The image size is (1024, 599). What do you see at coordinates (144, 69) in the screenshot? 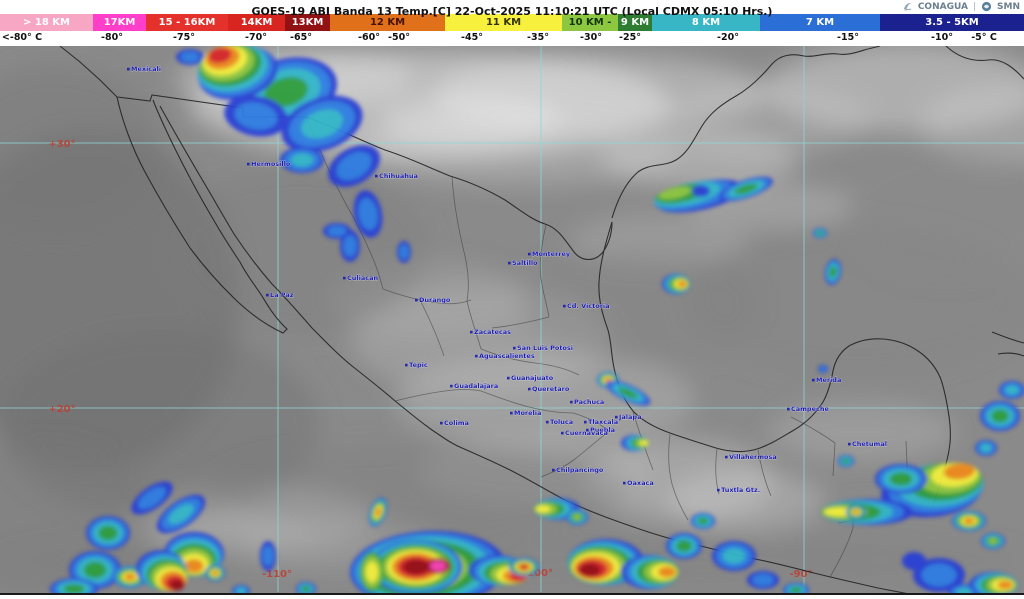
I see `city-label: Mexicali` at bounding box center [144, 69].